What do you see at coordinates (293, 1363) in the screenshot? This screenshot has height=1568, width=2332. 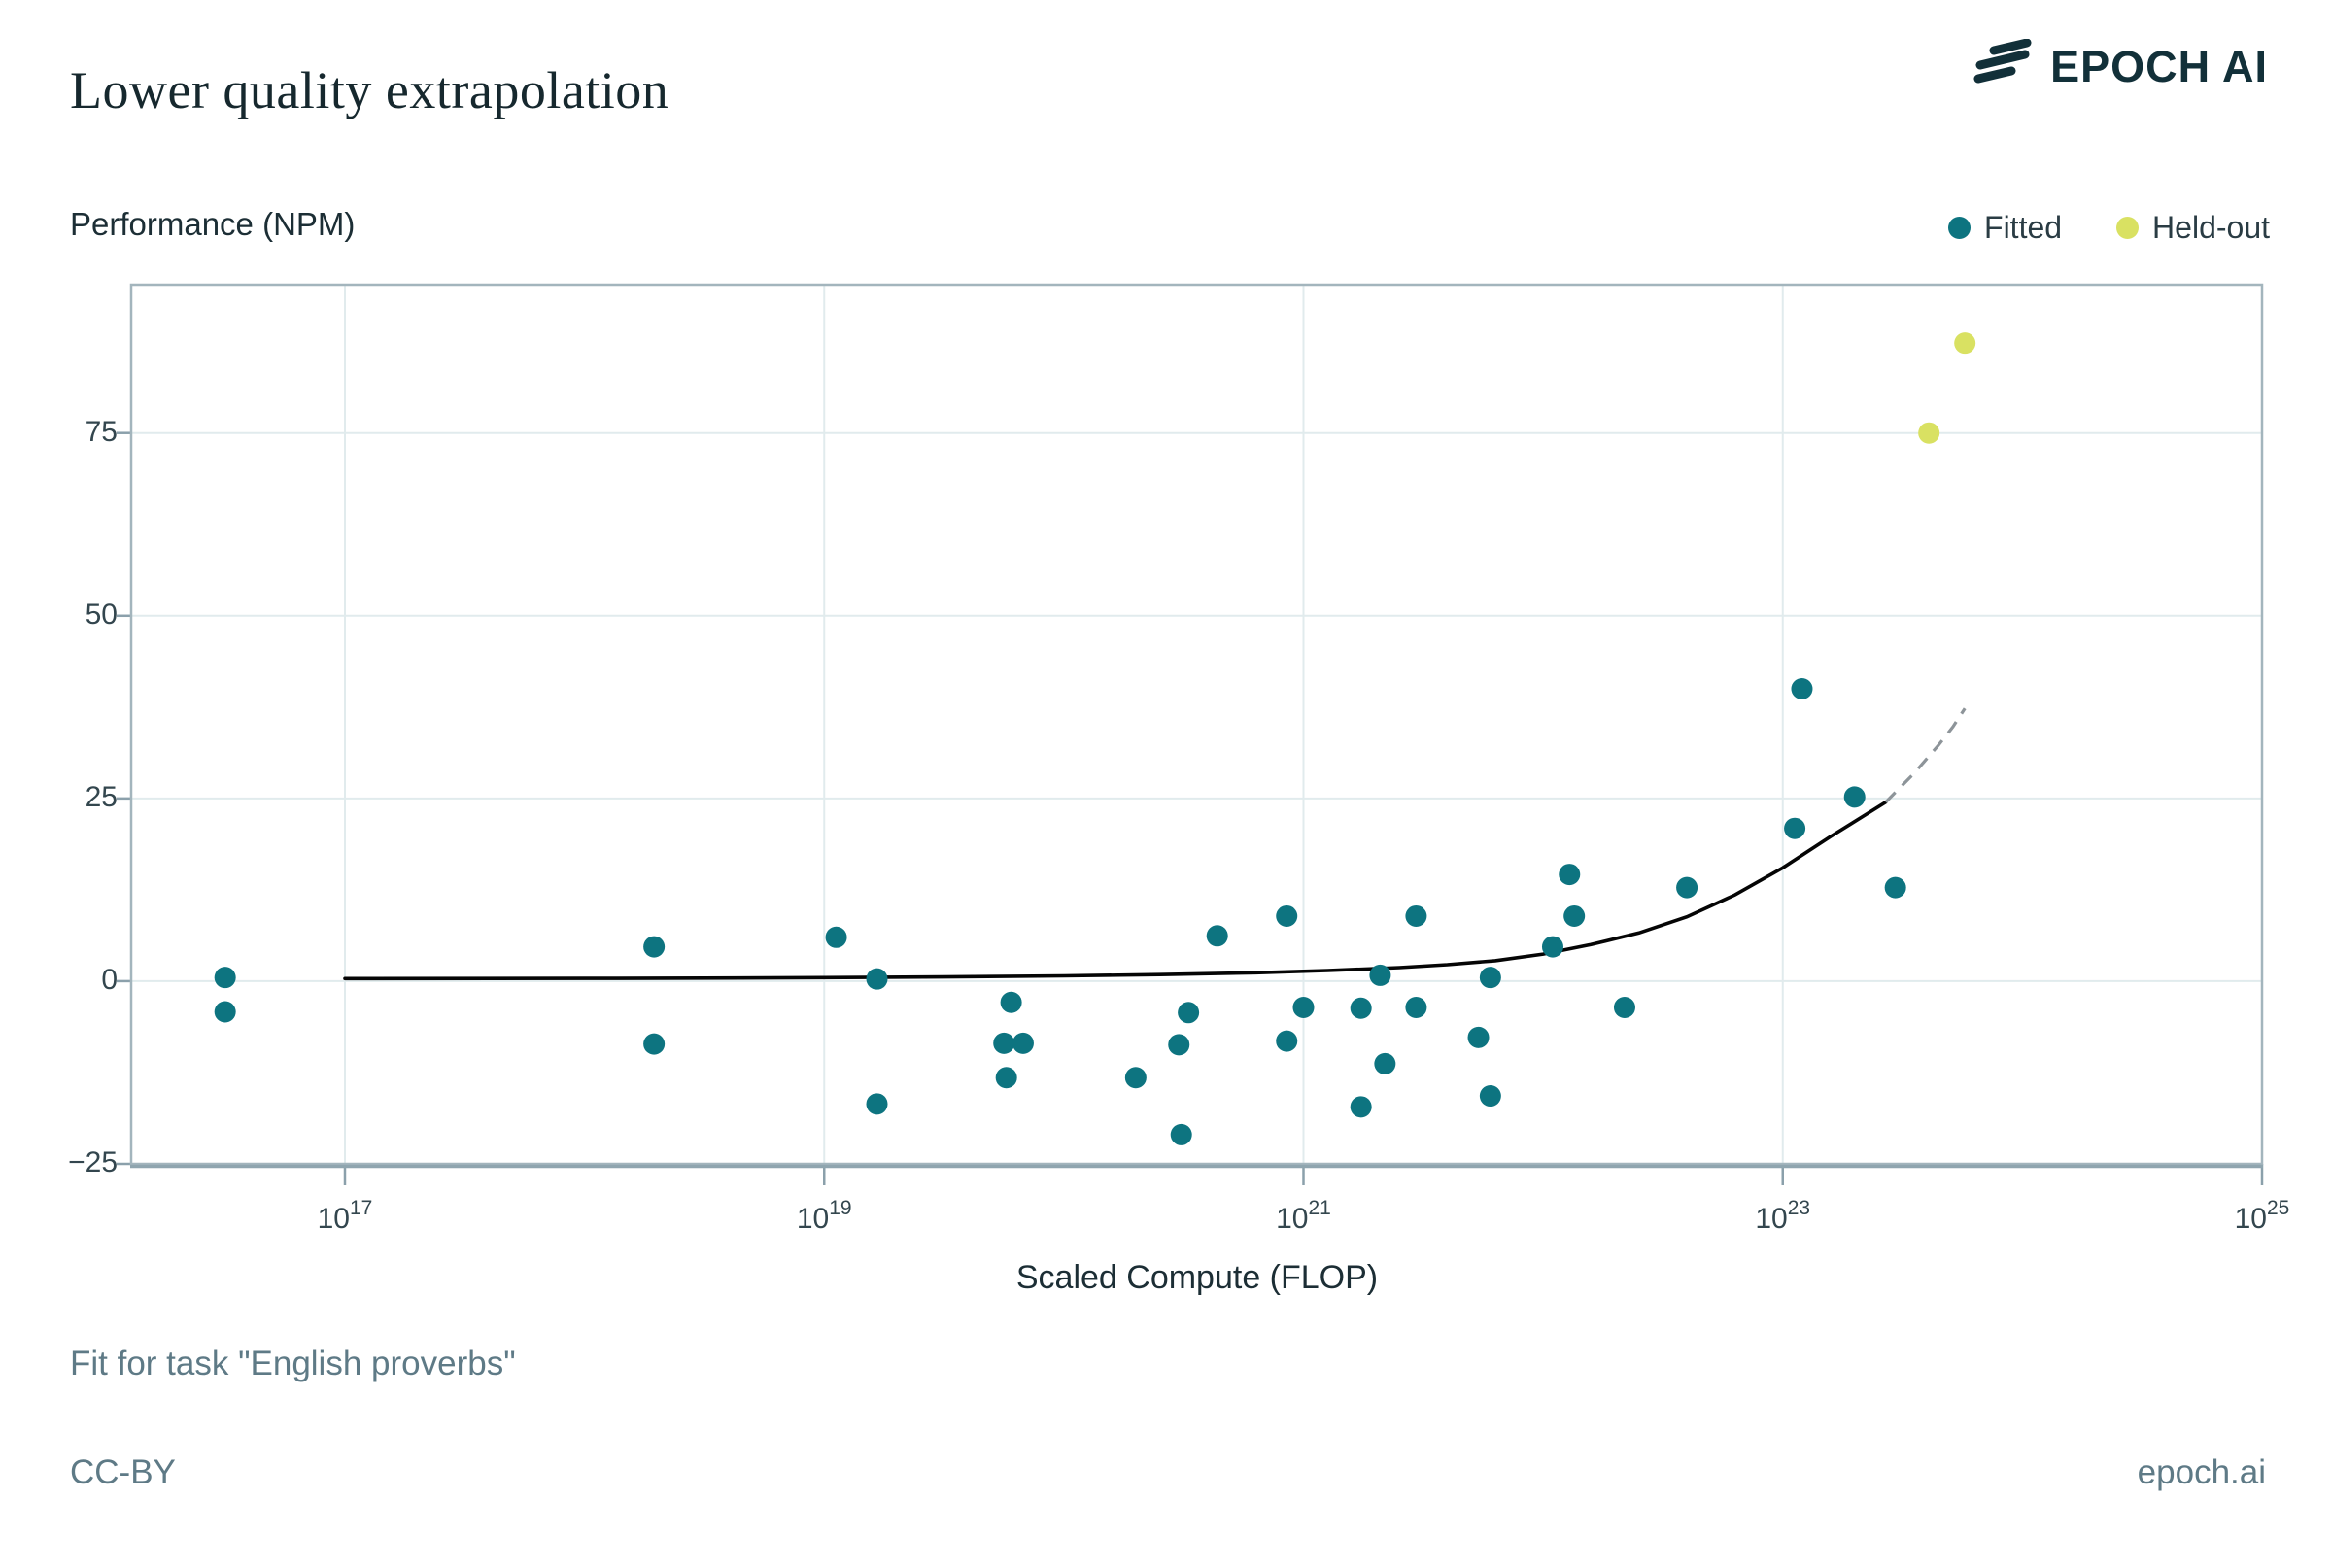 I see `fit-task-note: Fit for task "English proverbs"` at bounding box center [293, 1363].